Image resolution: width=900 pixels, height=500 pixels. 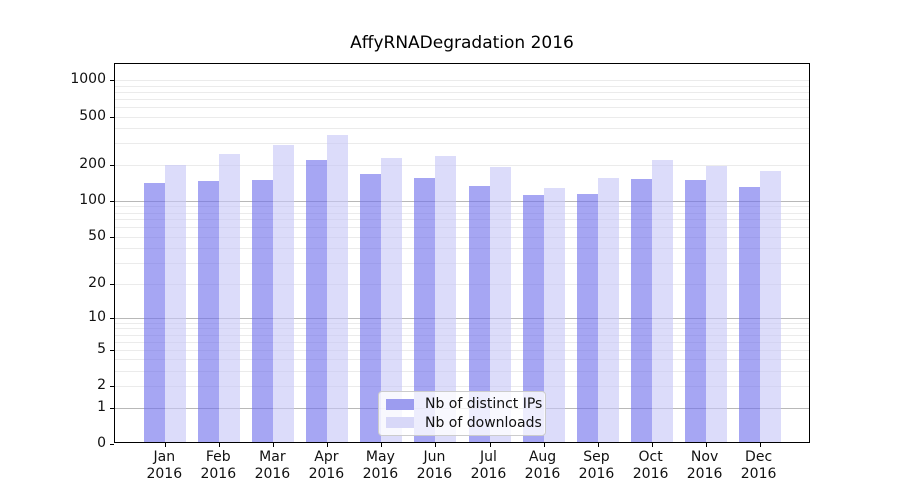 I want to click on bar-downloads-aug, so click(x=554, y=315).